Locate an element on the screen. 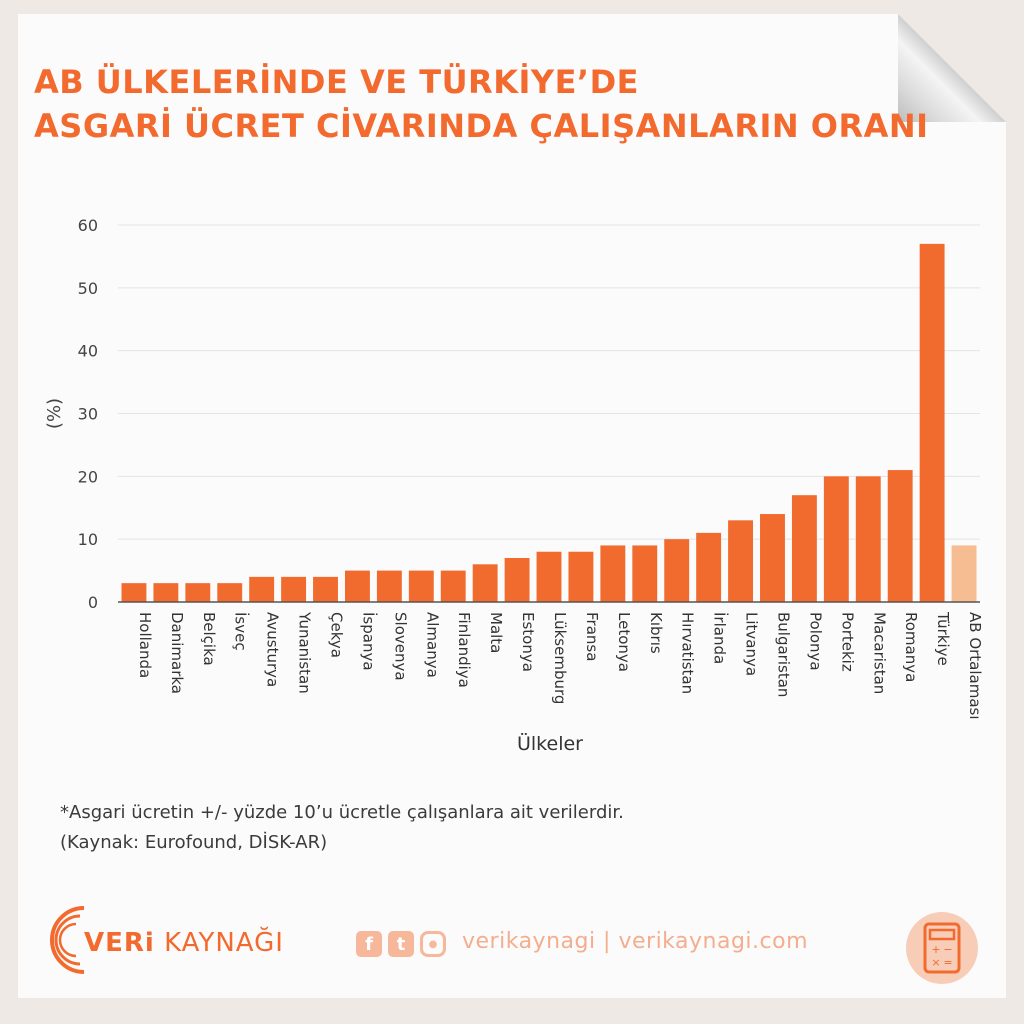 This screenshot has height=1024, width=1024. veri-kaynagi-logo-icon is located at coordinates (67, 940).